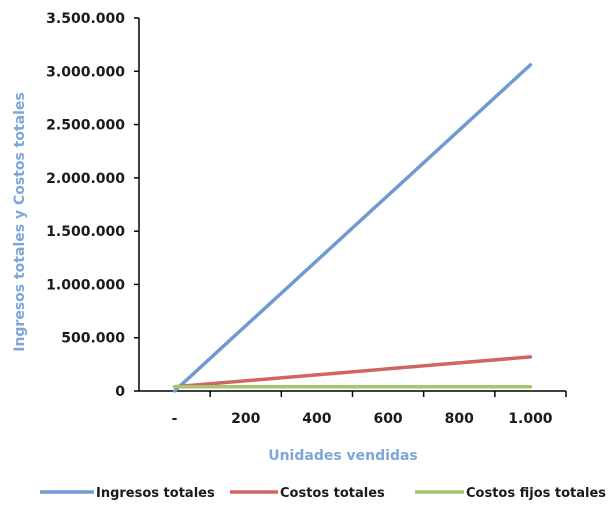 The image size is (616, 509). I want to click on y-tick-label: 1.500.000, so click(85, 232).